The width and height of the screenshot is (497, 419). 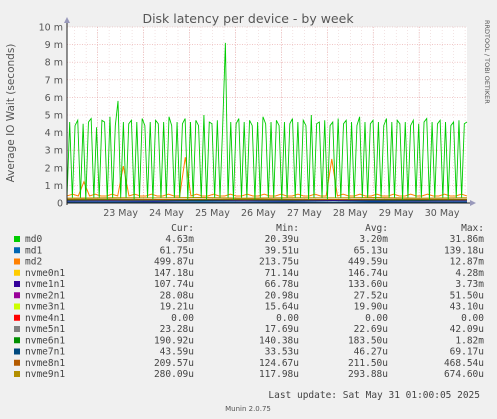 I want to click on legend-value: 146.74u, so click(x=368, y=273).